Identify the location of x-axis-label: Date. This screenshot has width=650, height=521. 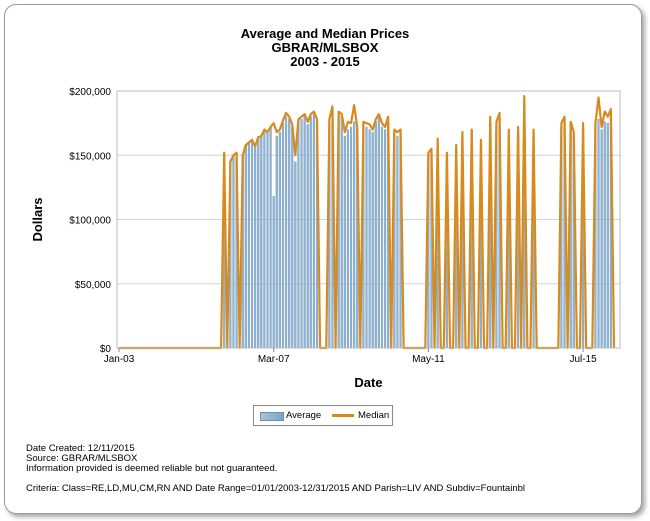
(368, 382).